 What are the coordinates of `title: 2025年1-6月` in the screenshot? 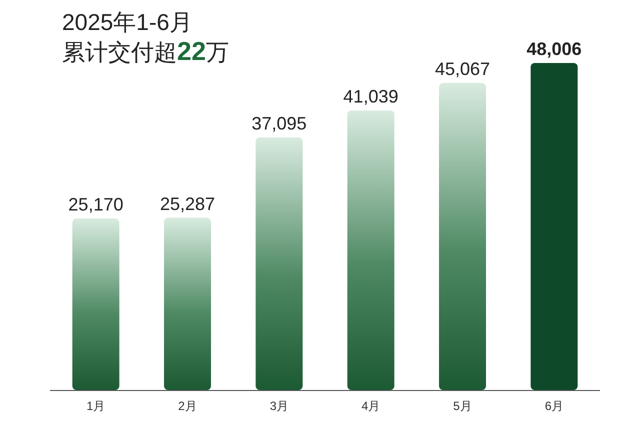 It's located at (127, 22).